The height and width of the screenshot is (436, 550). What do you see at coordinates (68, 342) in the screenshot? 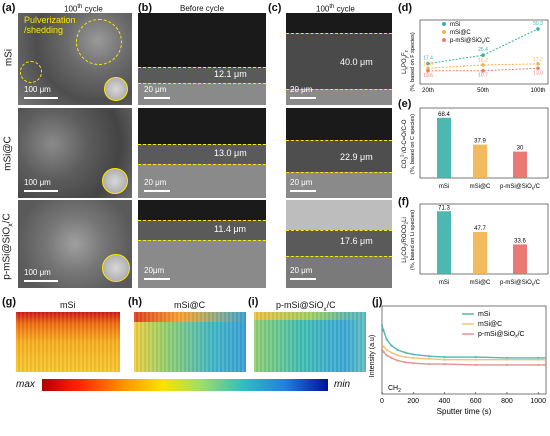
I see `heatmap-msi` at bounding box center [68, 342].